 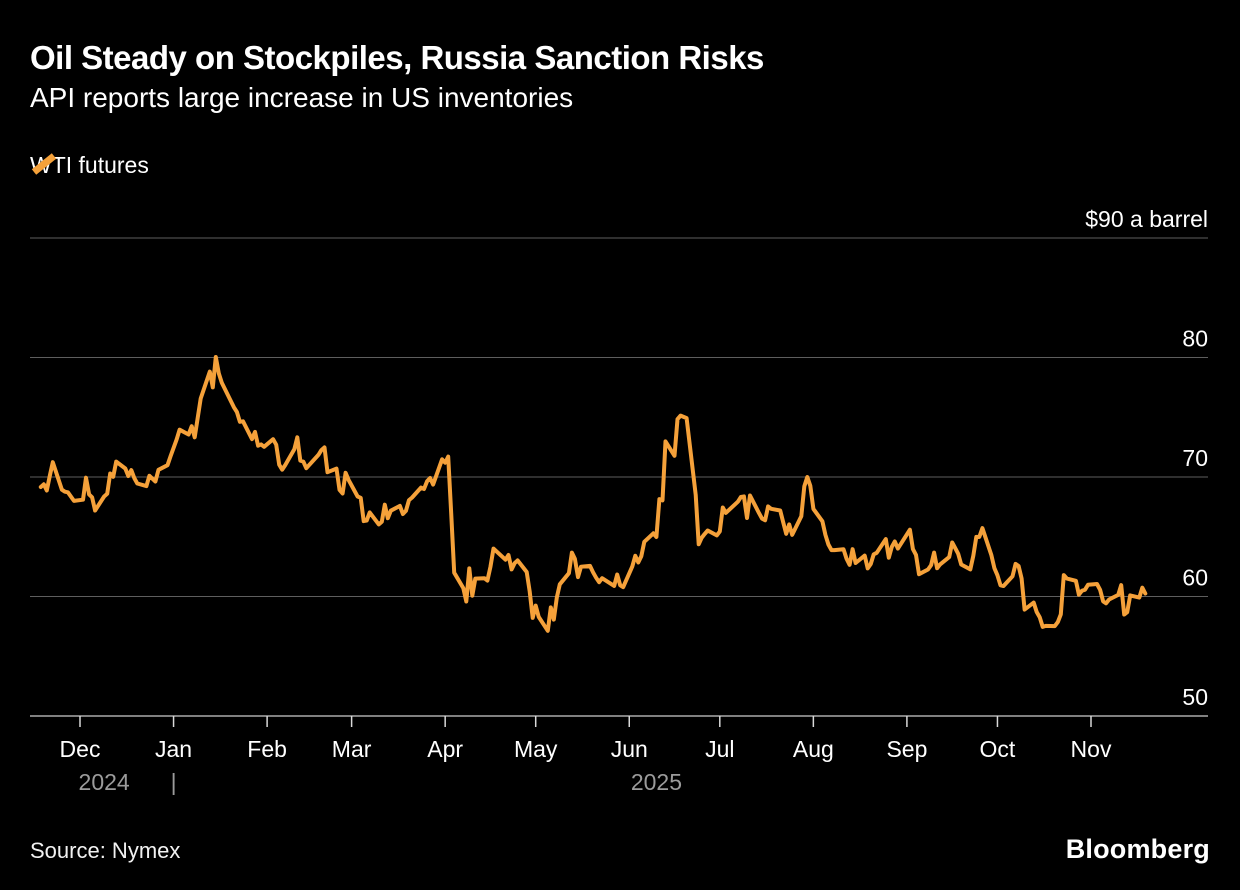 I want to click on year-label-1: |, so click(x=174, y=782).